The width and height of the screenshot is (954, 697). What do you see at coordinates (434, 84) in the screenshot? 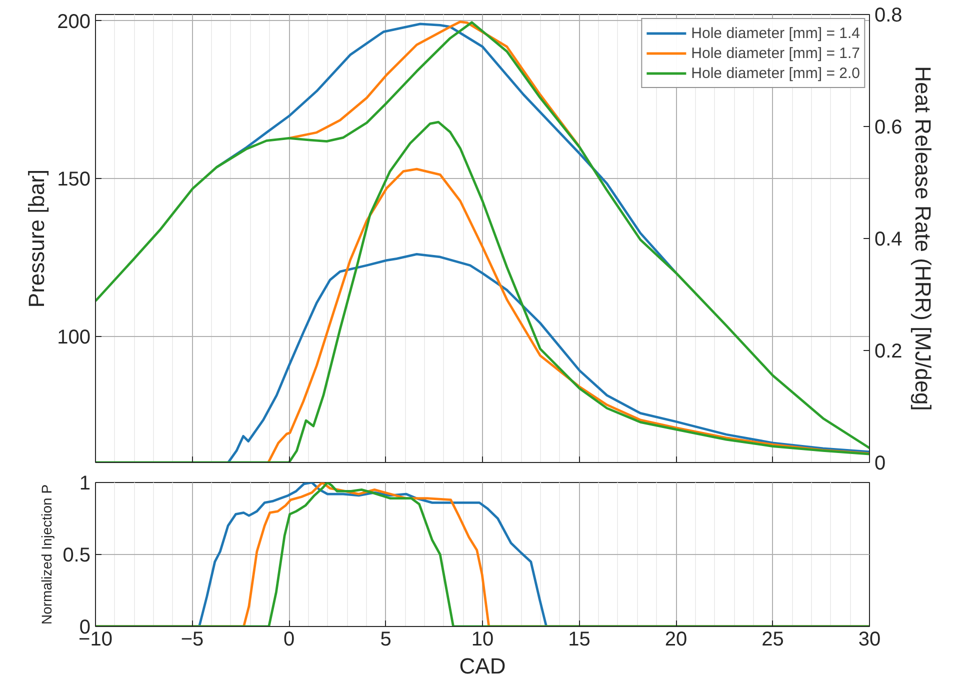
I see `line-series` at bounding box center [434, 84].